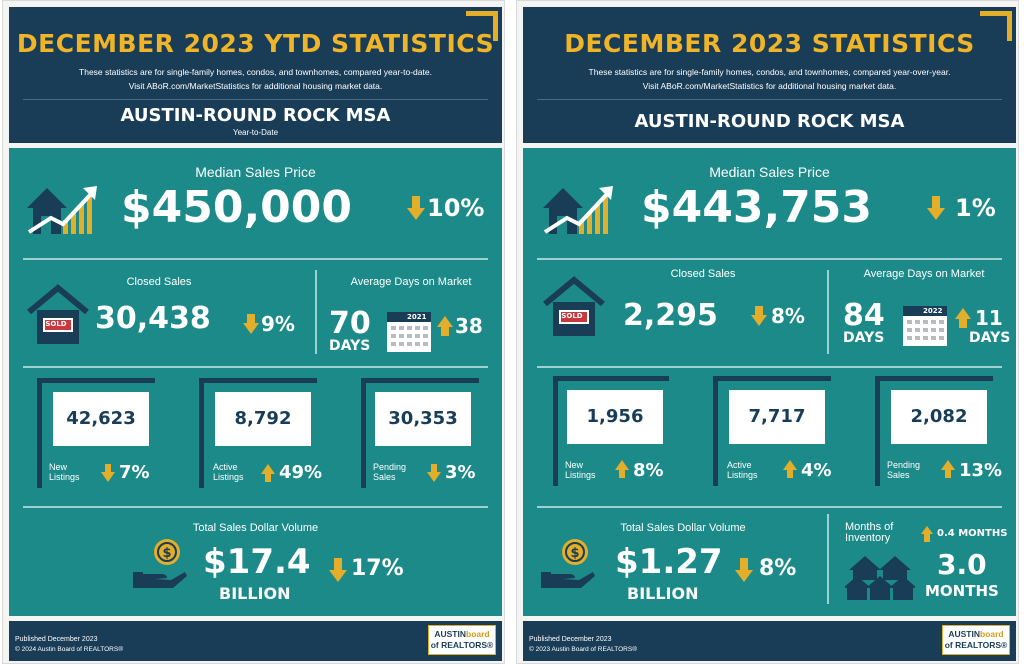 This screenshot has width=1024, height=664. Describe the element at coordinates (134, 472) in the screenshot. I see `new-listings-change: 7%` at that location.